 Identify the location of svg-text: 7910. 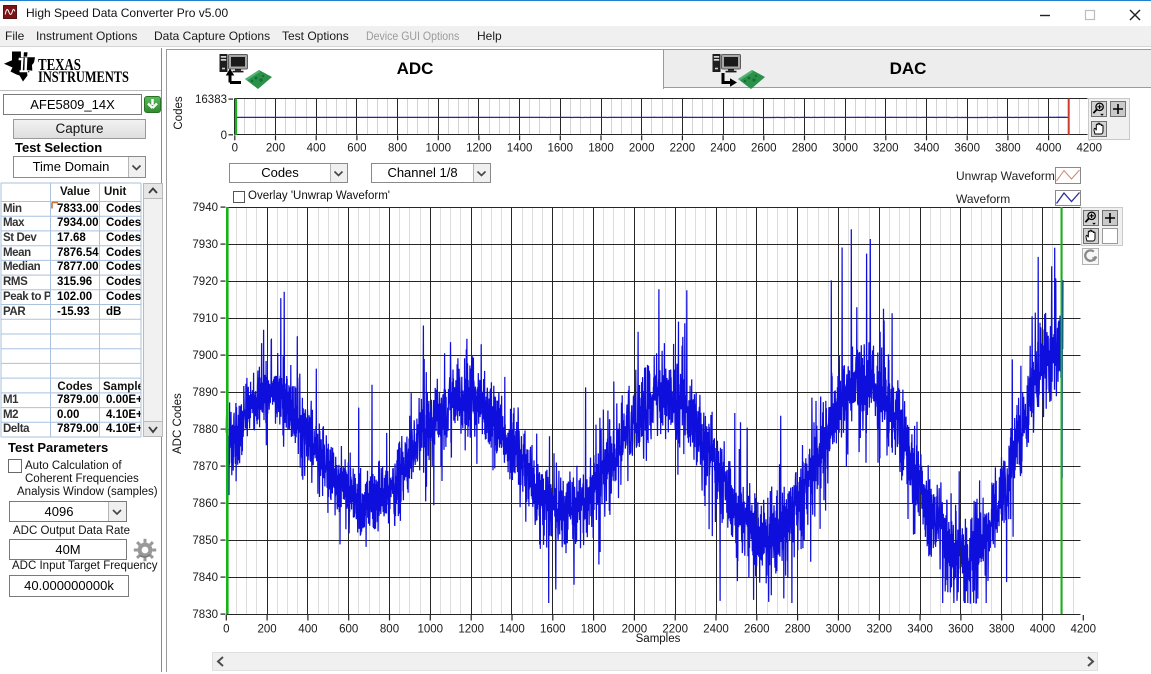
(205, 319).